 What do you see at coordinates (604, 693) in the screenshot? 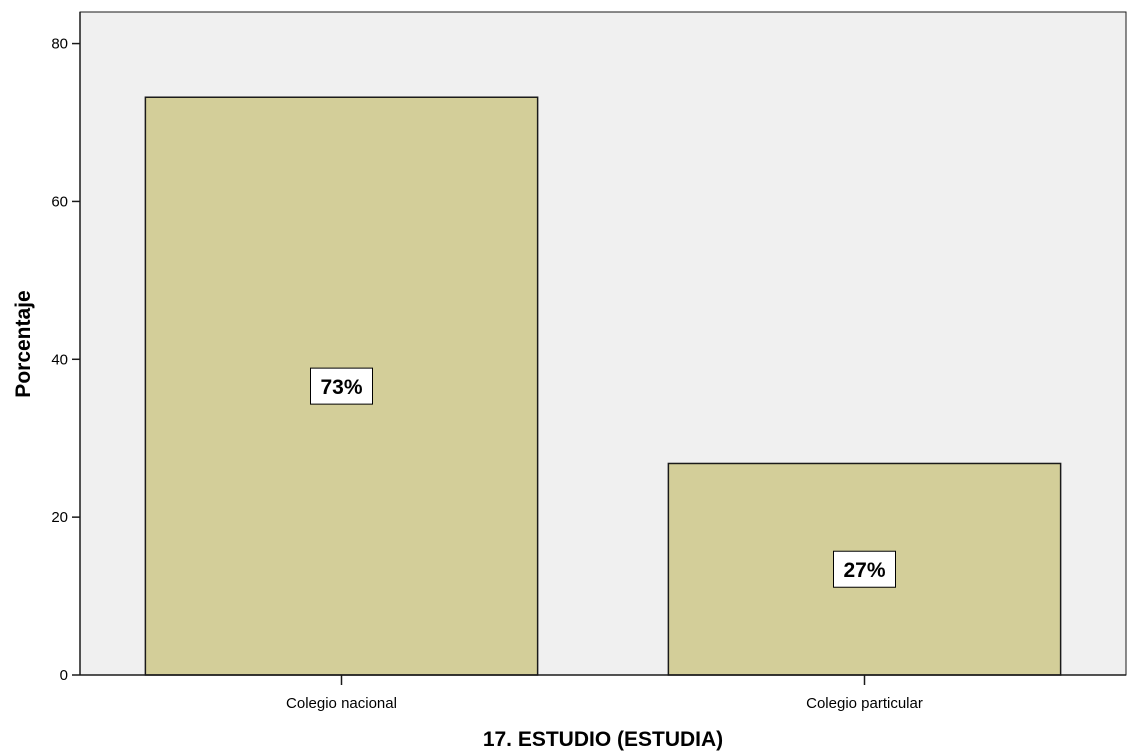
I see `x-axis-categories: Colegio nacional Colegio particular` at bounding box center [604, 693].